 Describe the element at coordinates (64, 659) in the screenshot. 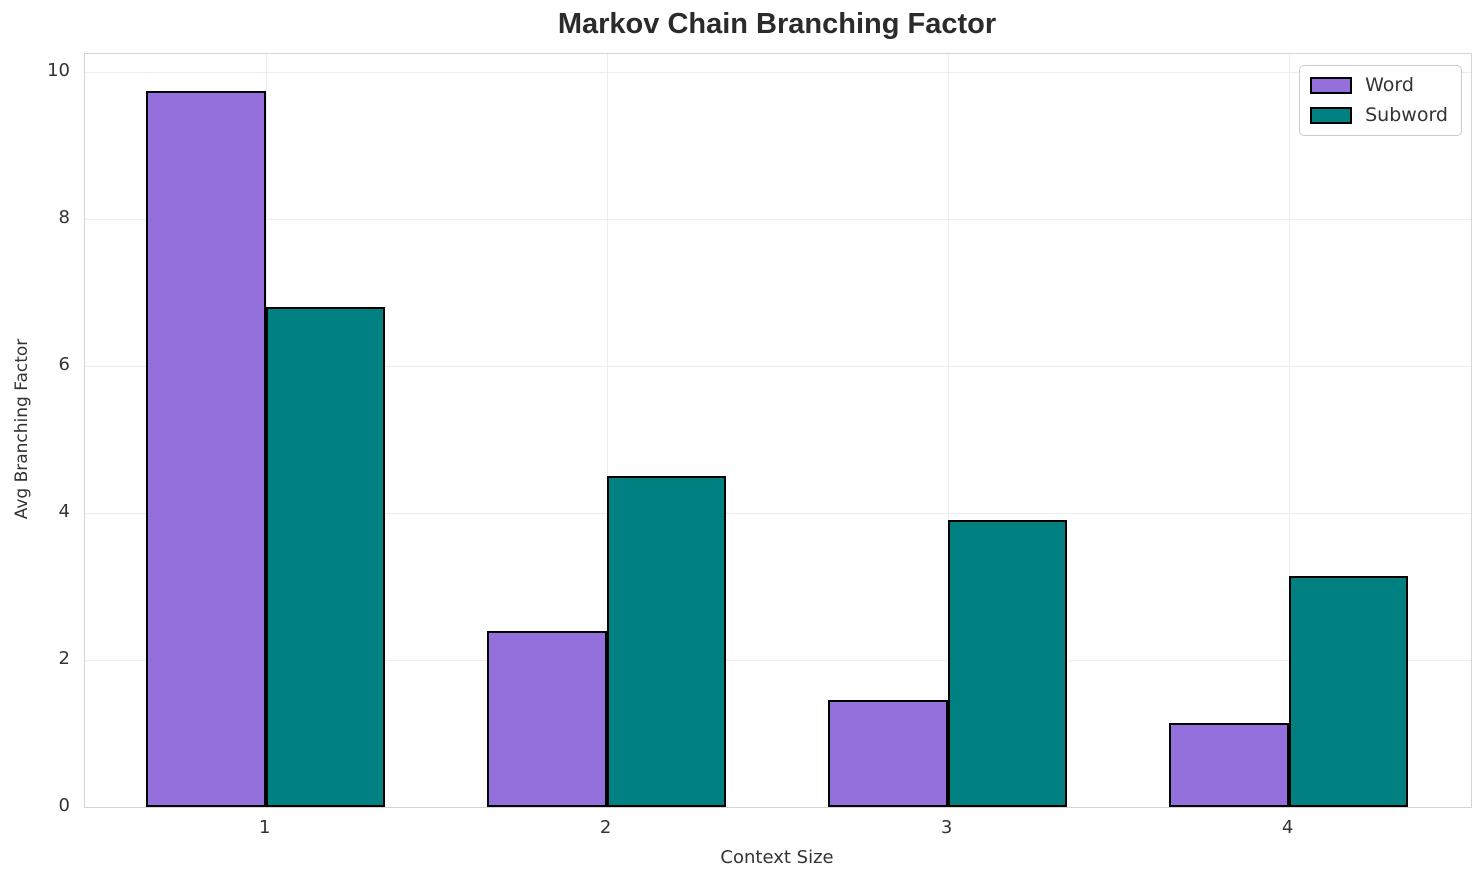

I see `y-tick-label: 2` at that location.